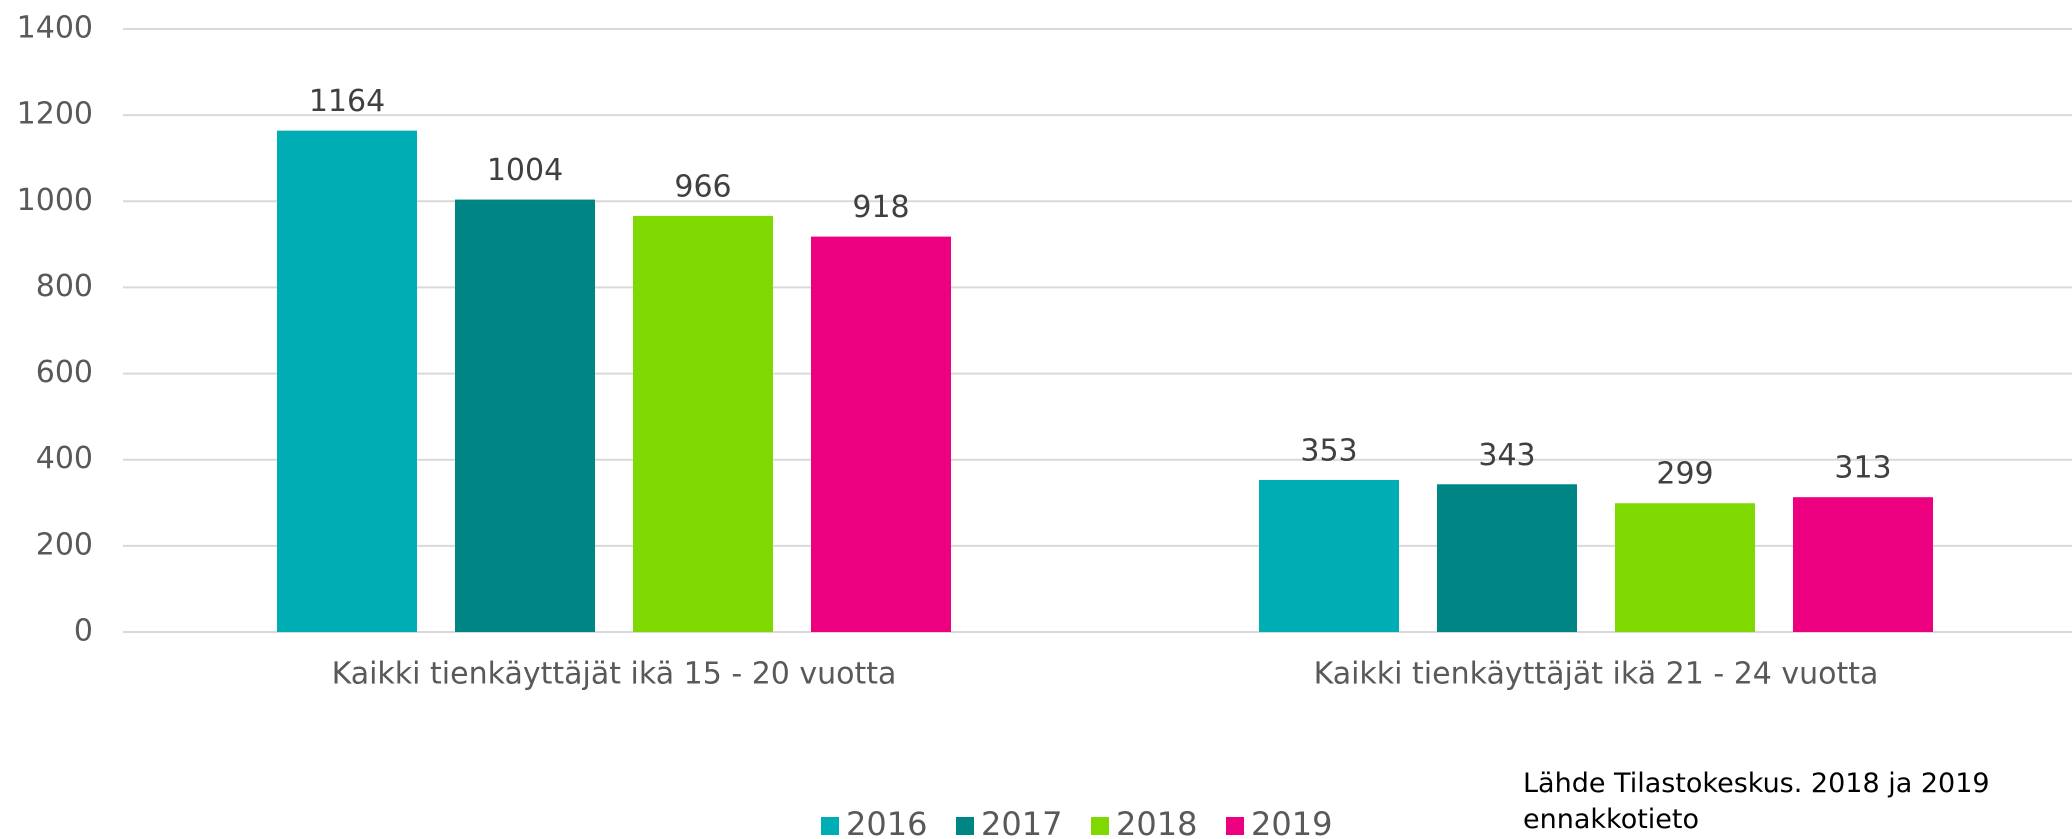 The width and height of the screenshot is (2072, 839). What do you see at coordinates (1684, 474) in the screenshot?
I see `value-label: 299` at bounding box center [1684, 474].